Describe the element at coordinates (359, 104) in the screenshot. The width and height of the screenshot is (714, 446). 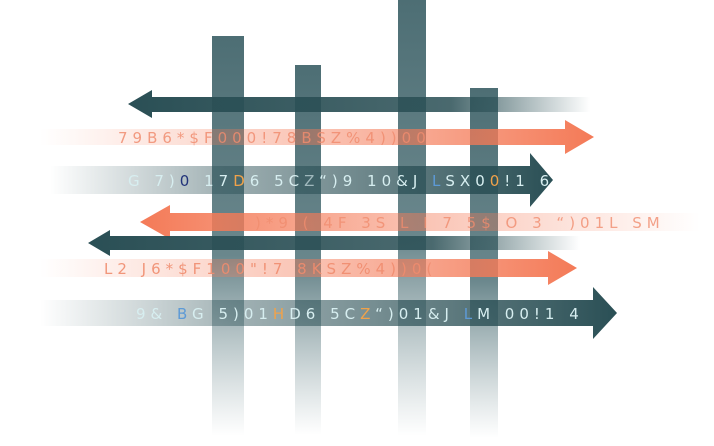
I see `teal-left-arrow-top` at that location.